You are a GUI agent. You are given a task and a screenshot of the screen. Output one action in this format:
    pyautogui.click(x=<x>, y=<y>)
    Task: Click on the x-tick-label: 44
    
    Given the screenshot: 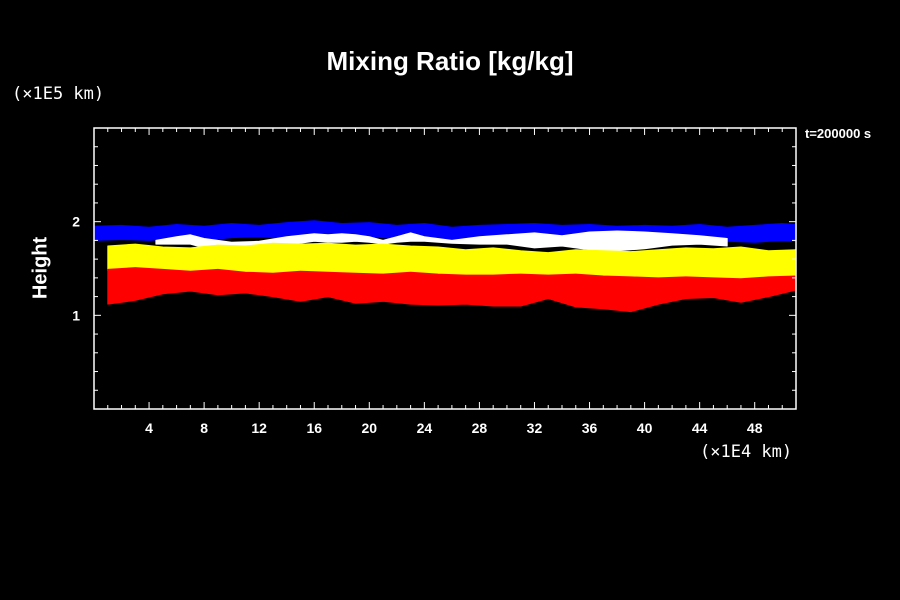 What is the action you would take?
    pyautogui.click(x=700, y=428)
    